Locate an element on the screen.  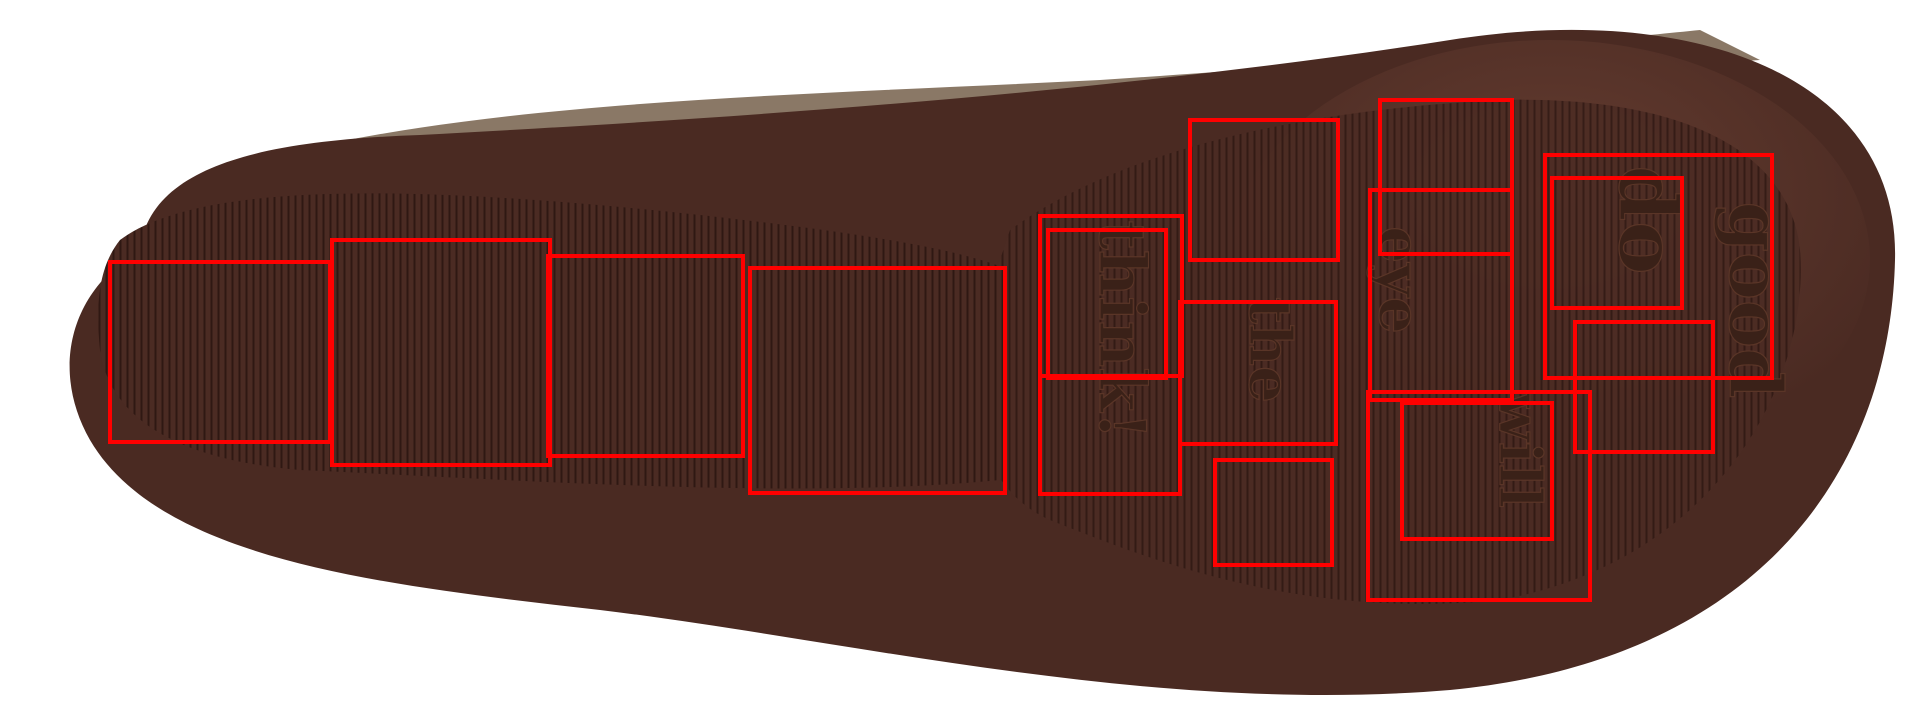
sole-word-3: eye is located at coordinates (1400, 280).